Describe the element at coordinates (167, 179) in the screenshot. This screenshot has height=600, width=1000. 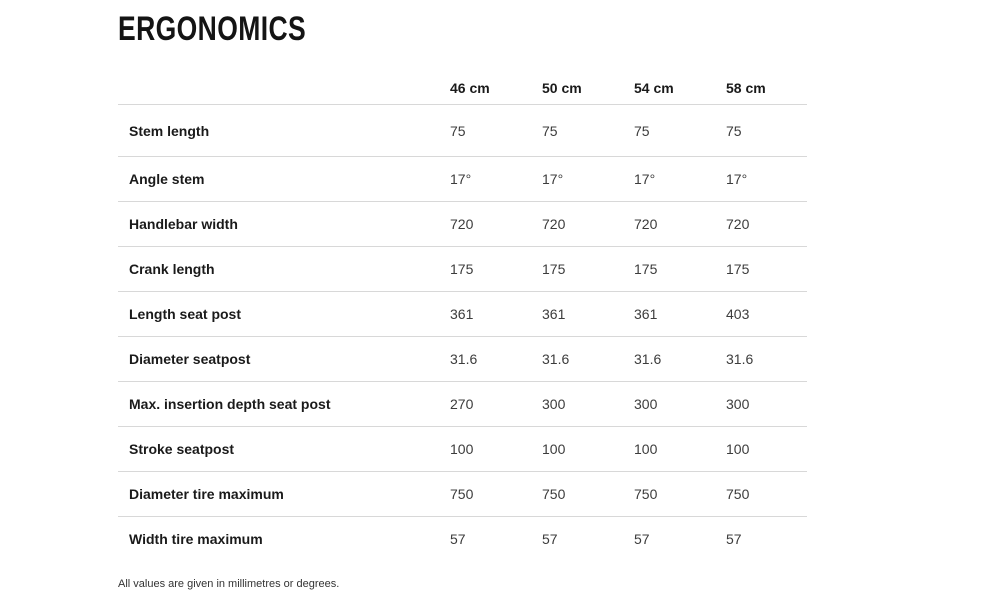
I see `row-label: Angle stem` at that location.